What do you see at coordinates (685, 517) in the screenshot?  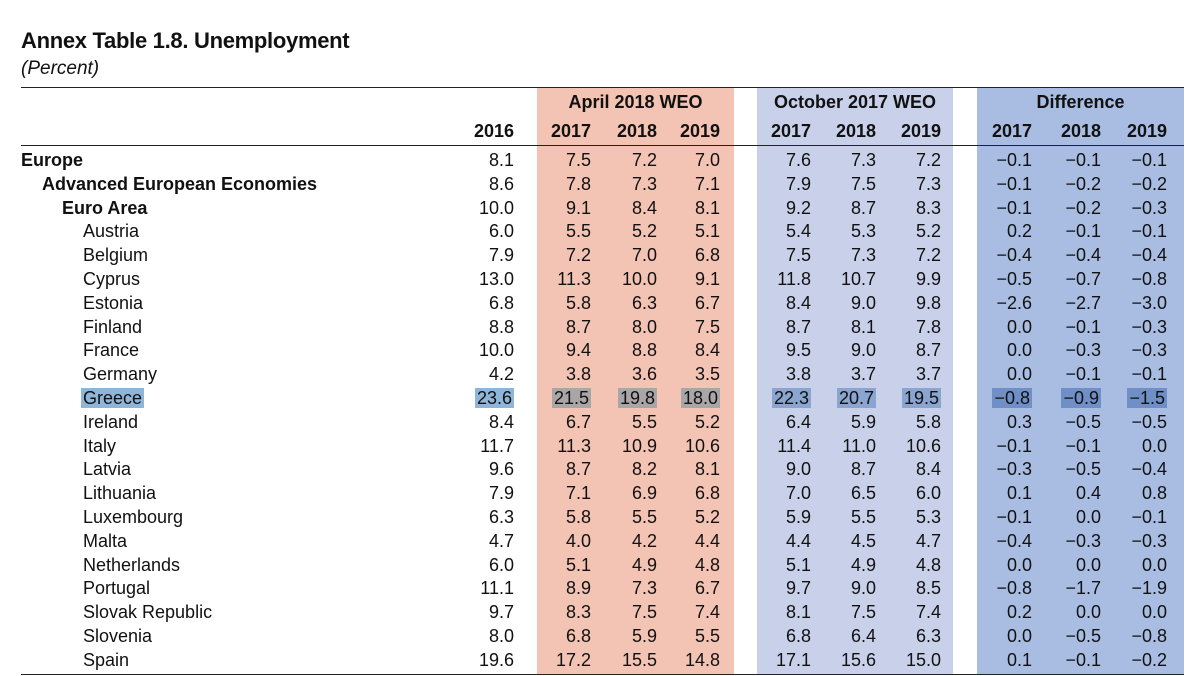 I see `table-cell: 5.2` at bounding box center [685, 517].